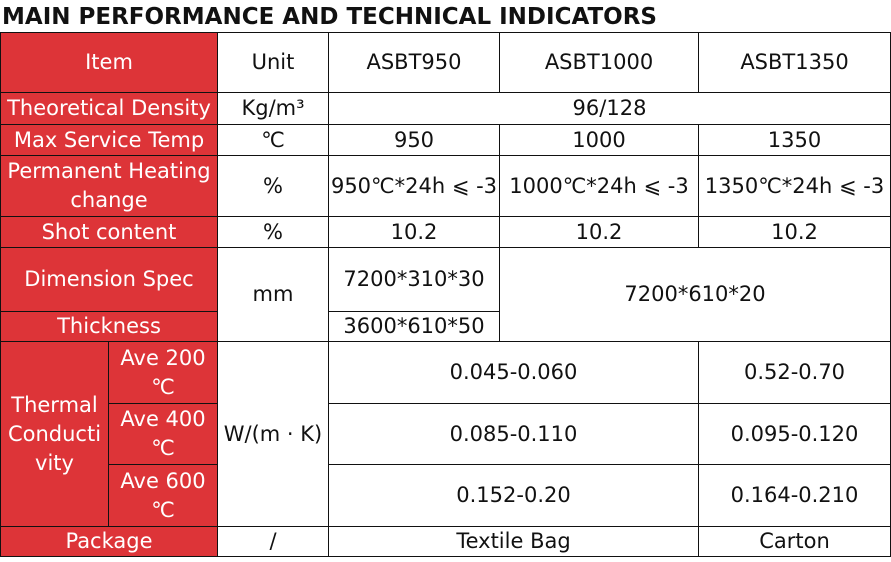  What do you see at coordinates (794, 140) in the screenshot?
I see `max-temp-asbt1350: 1350` at bounding box center [794, 140].